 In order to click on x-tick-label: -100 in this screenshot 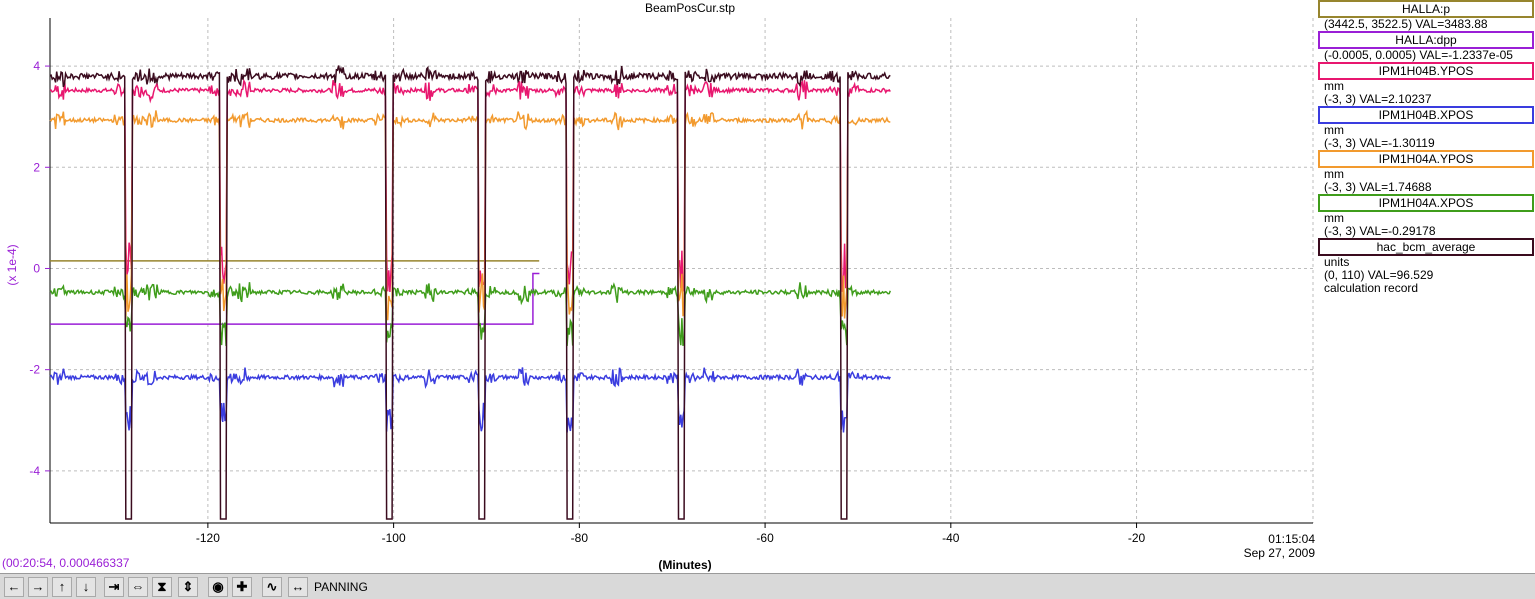, I will do `click(394, 538)`.